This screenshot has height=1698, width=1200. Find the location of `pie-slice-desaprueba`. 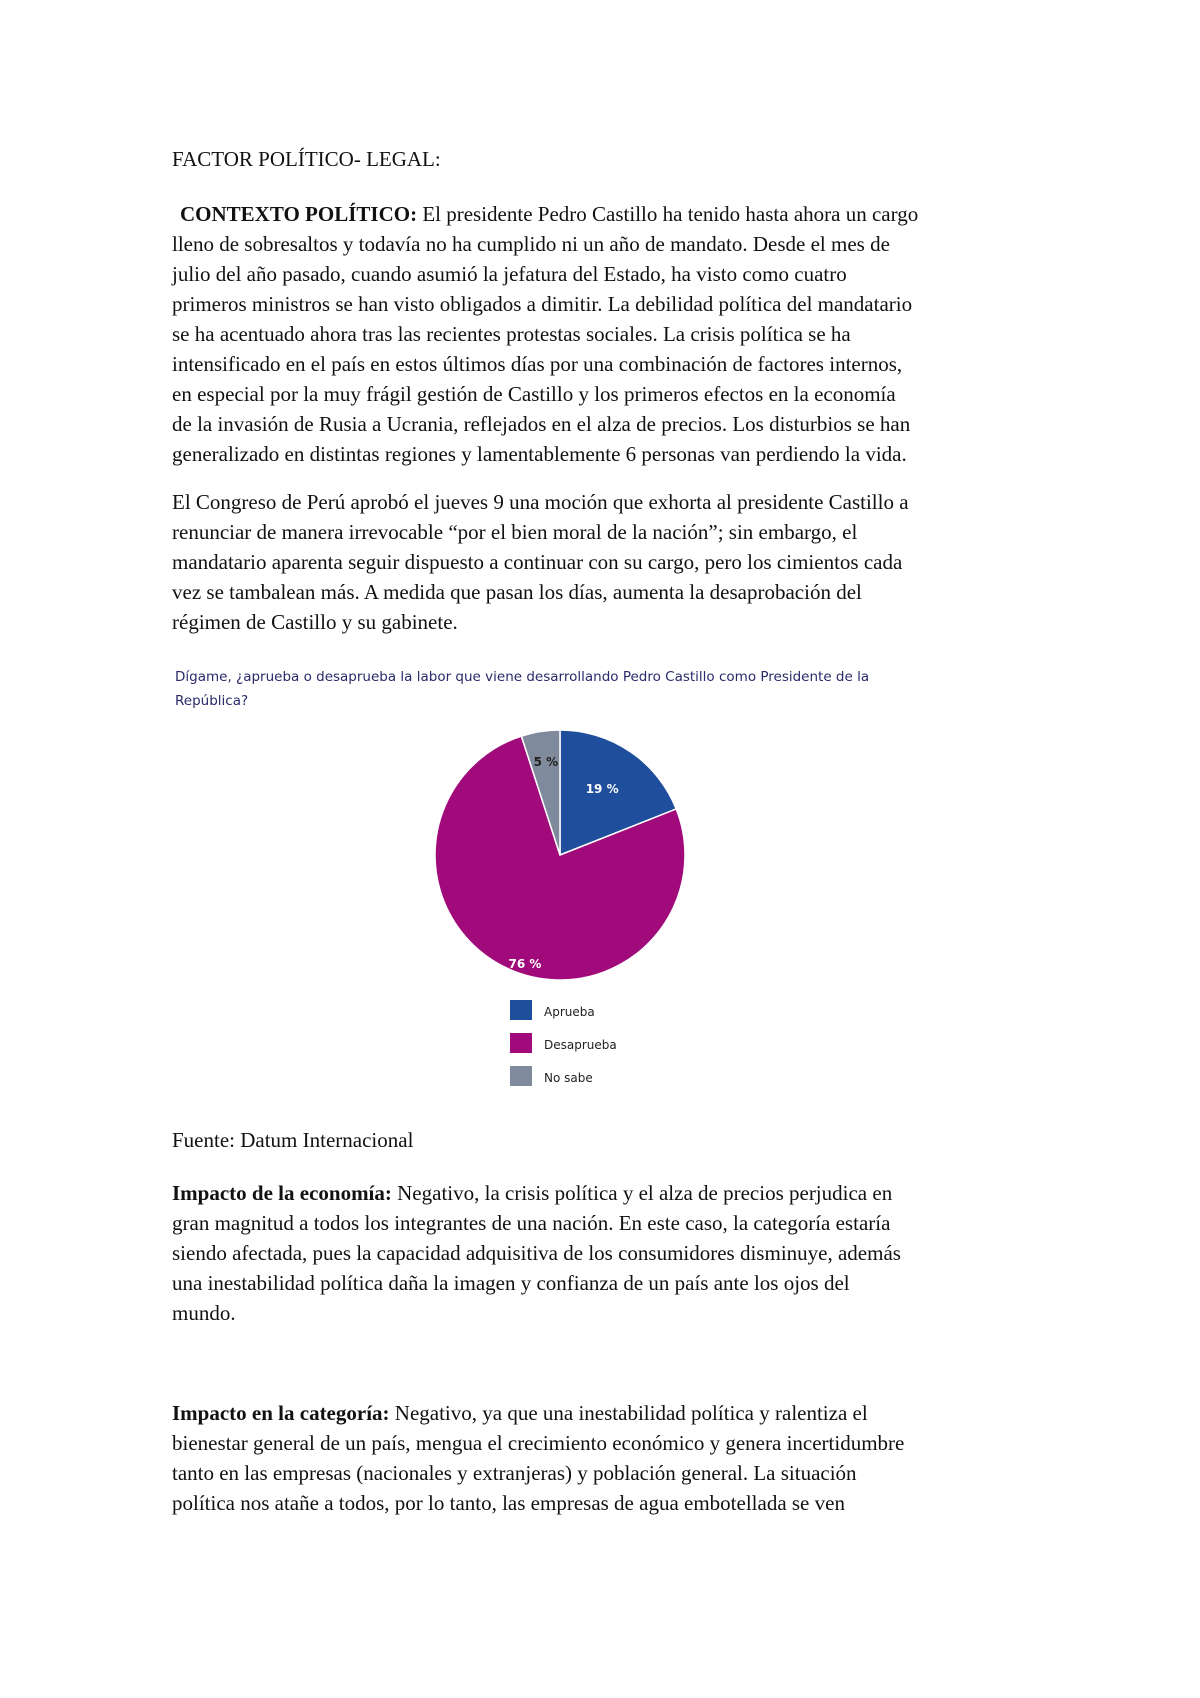

pie-slice-desaprueba is located at coordinates (560, 858).